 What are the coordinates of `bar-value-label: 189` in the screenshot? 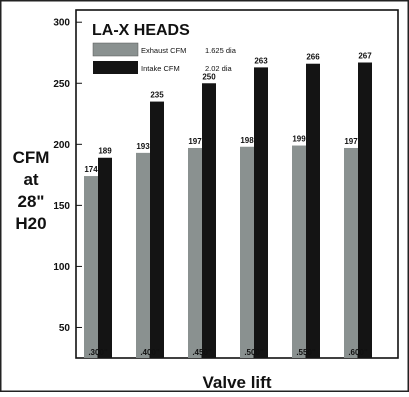 It's located at (105, 151).